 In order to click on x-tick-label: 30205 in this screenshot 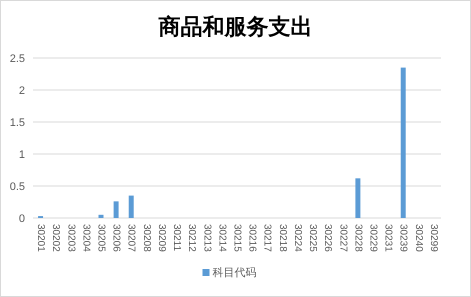, I will do `click(101, 238)`.